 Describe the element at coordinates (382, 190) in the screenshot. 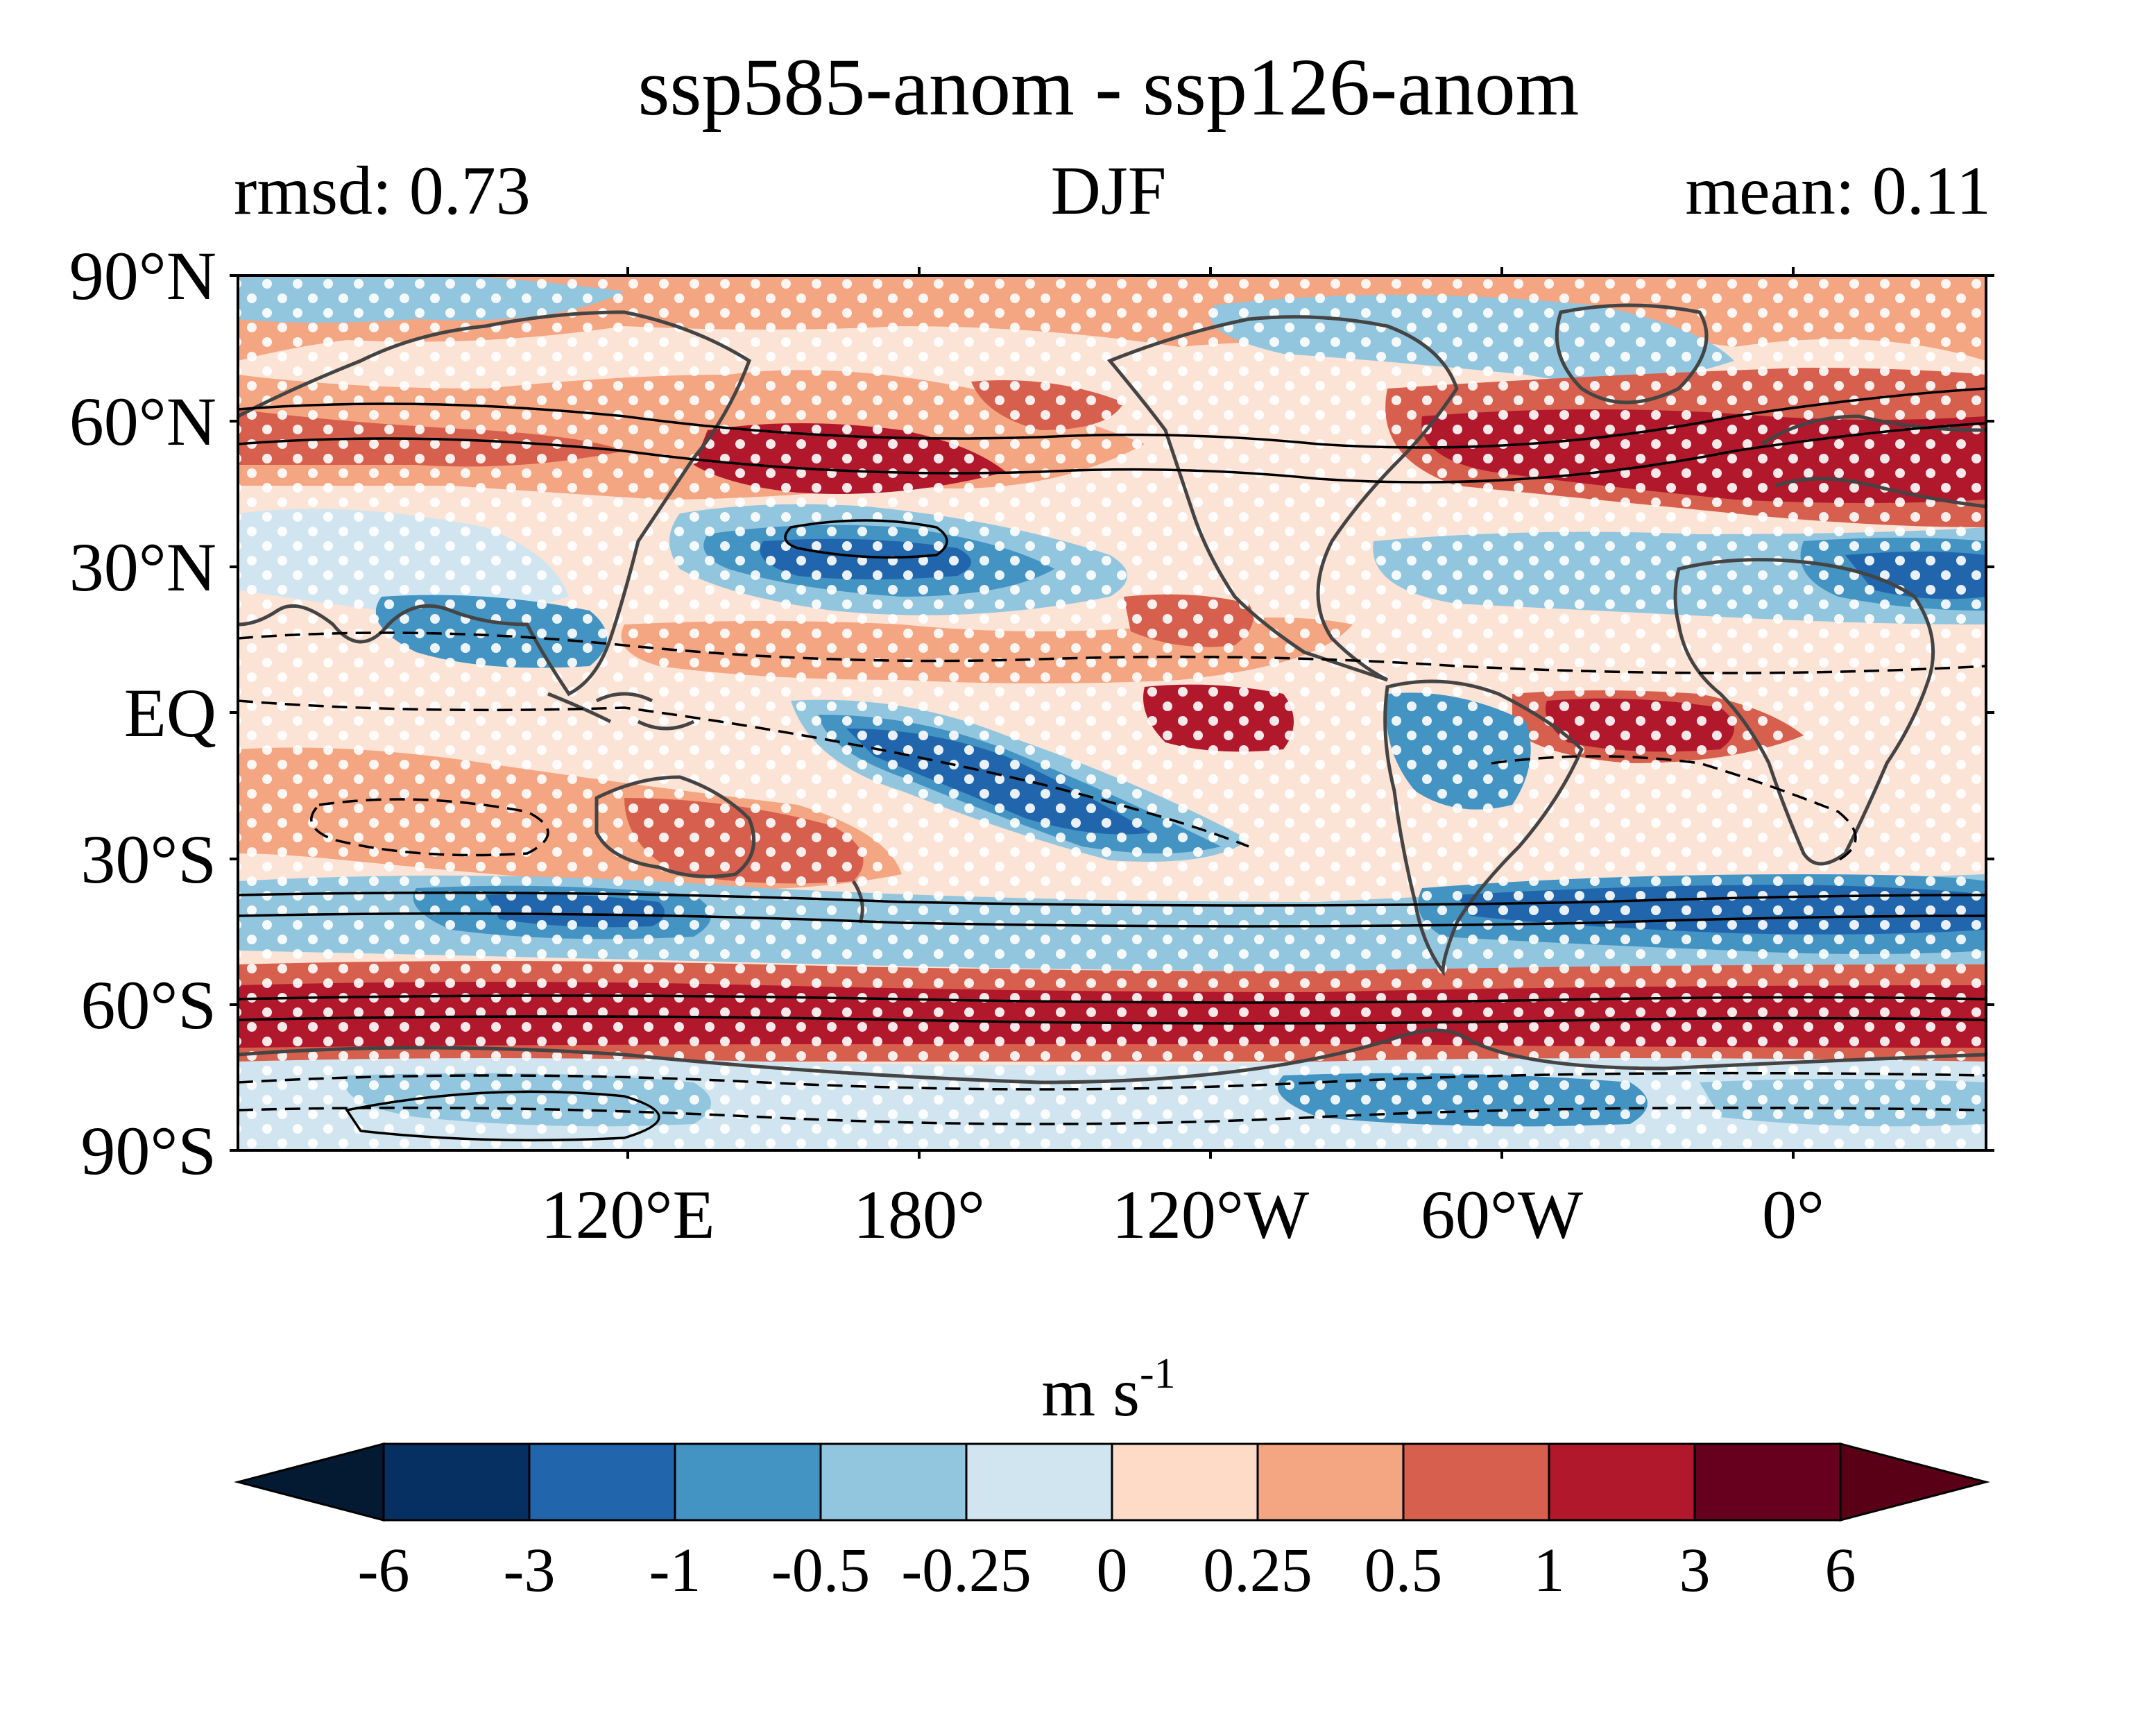

I see `rmsd-label: rmsd: 0.73` at that location.